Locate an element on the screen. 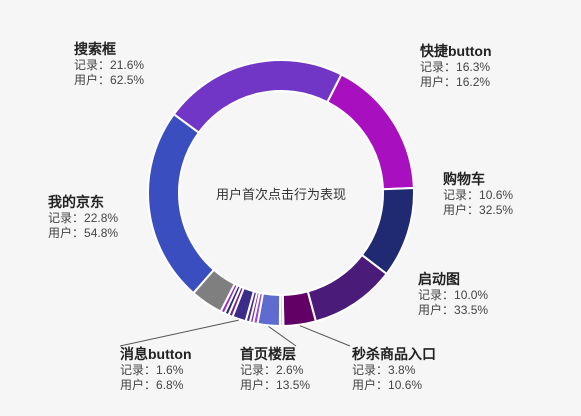 The width and height of the screenshot is (581, 416). slice-label-quick-button: 快捷button 记录：16.3% 用户：16.2% is located at coordinates (456, 66).